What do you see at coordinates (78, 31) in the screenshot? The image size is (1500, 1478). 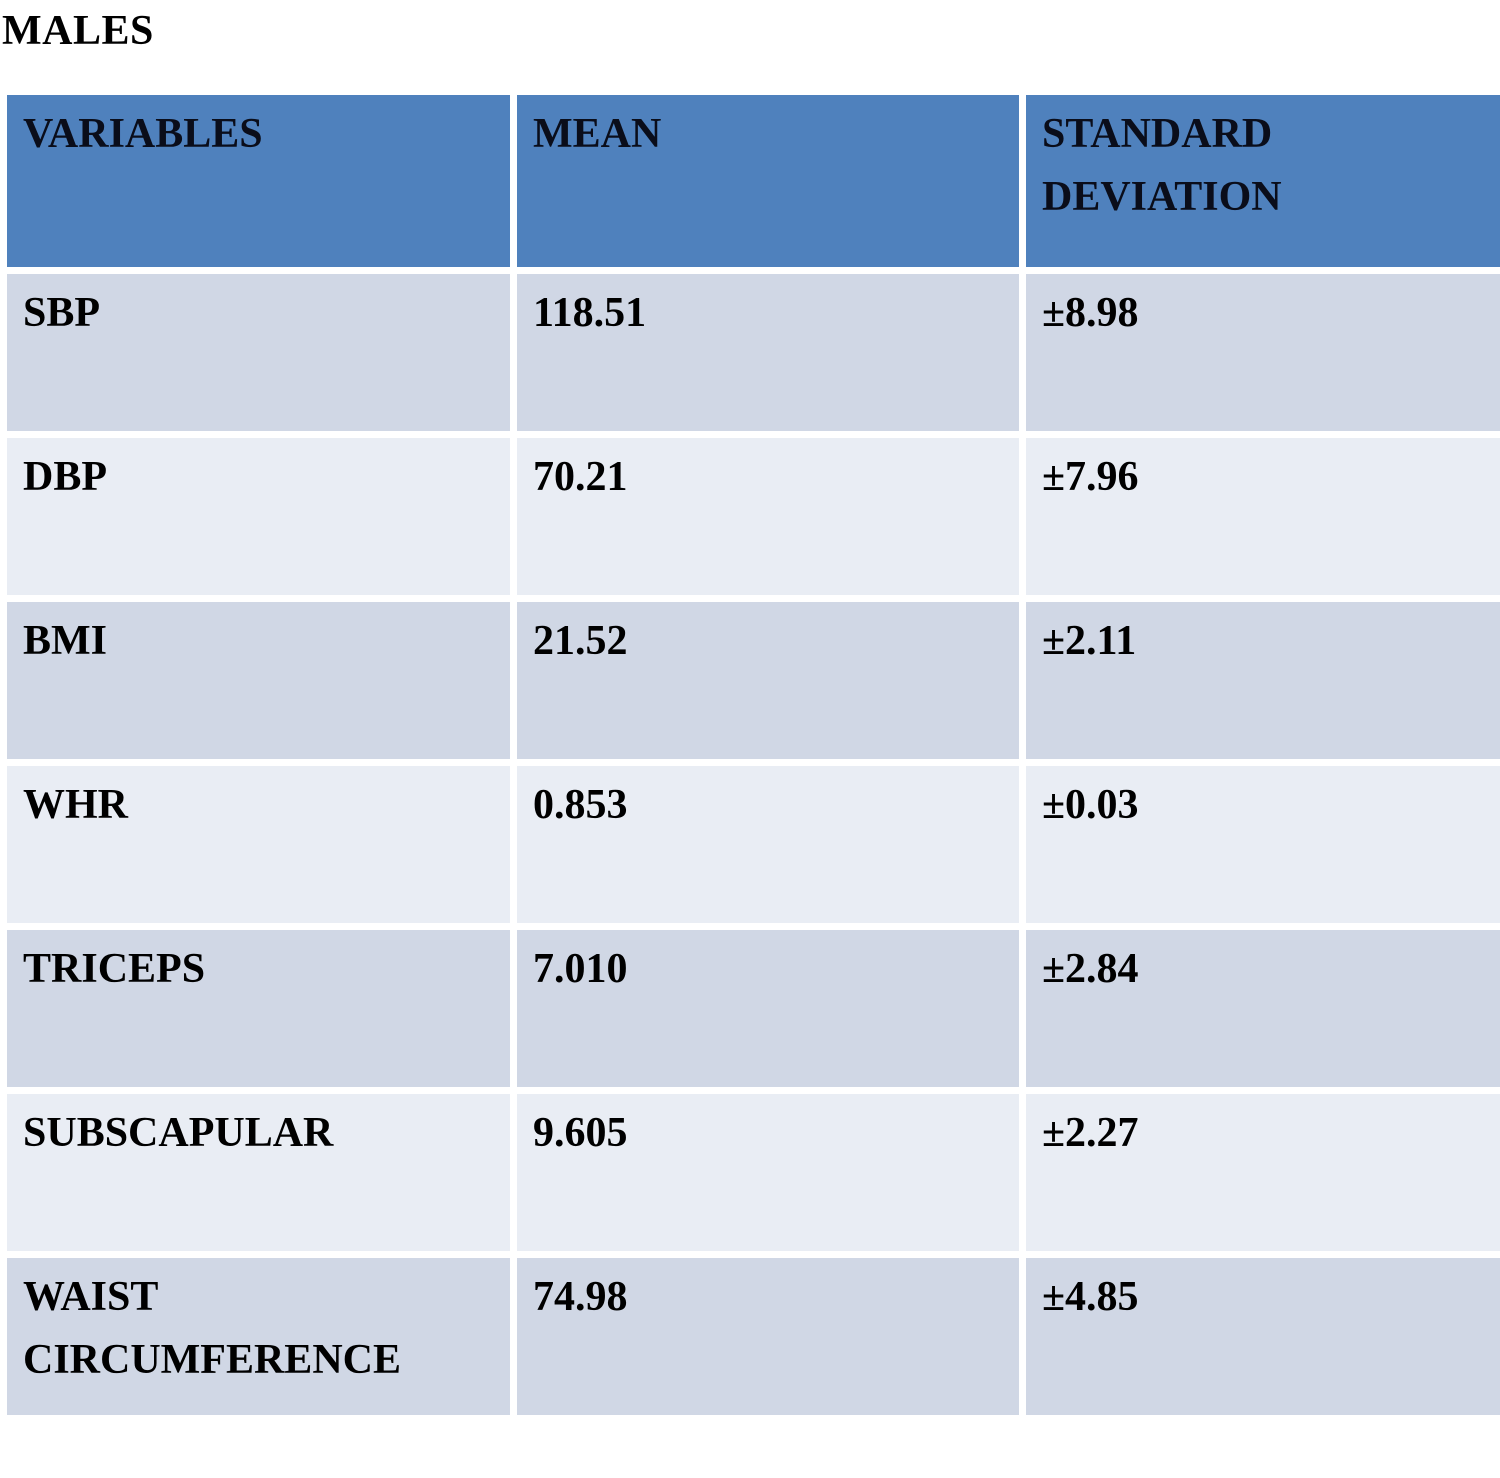 I see `page-title: MALES` at bounding box center [78, 31].